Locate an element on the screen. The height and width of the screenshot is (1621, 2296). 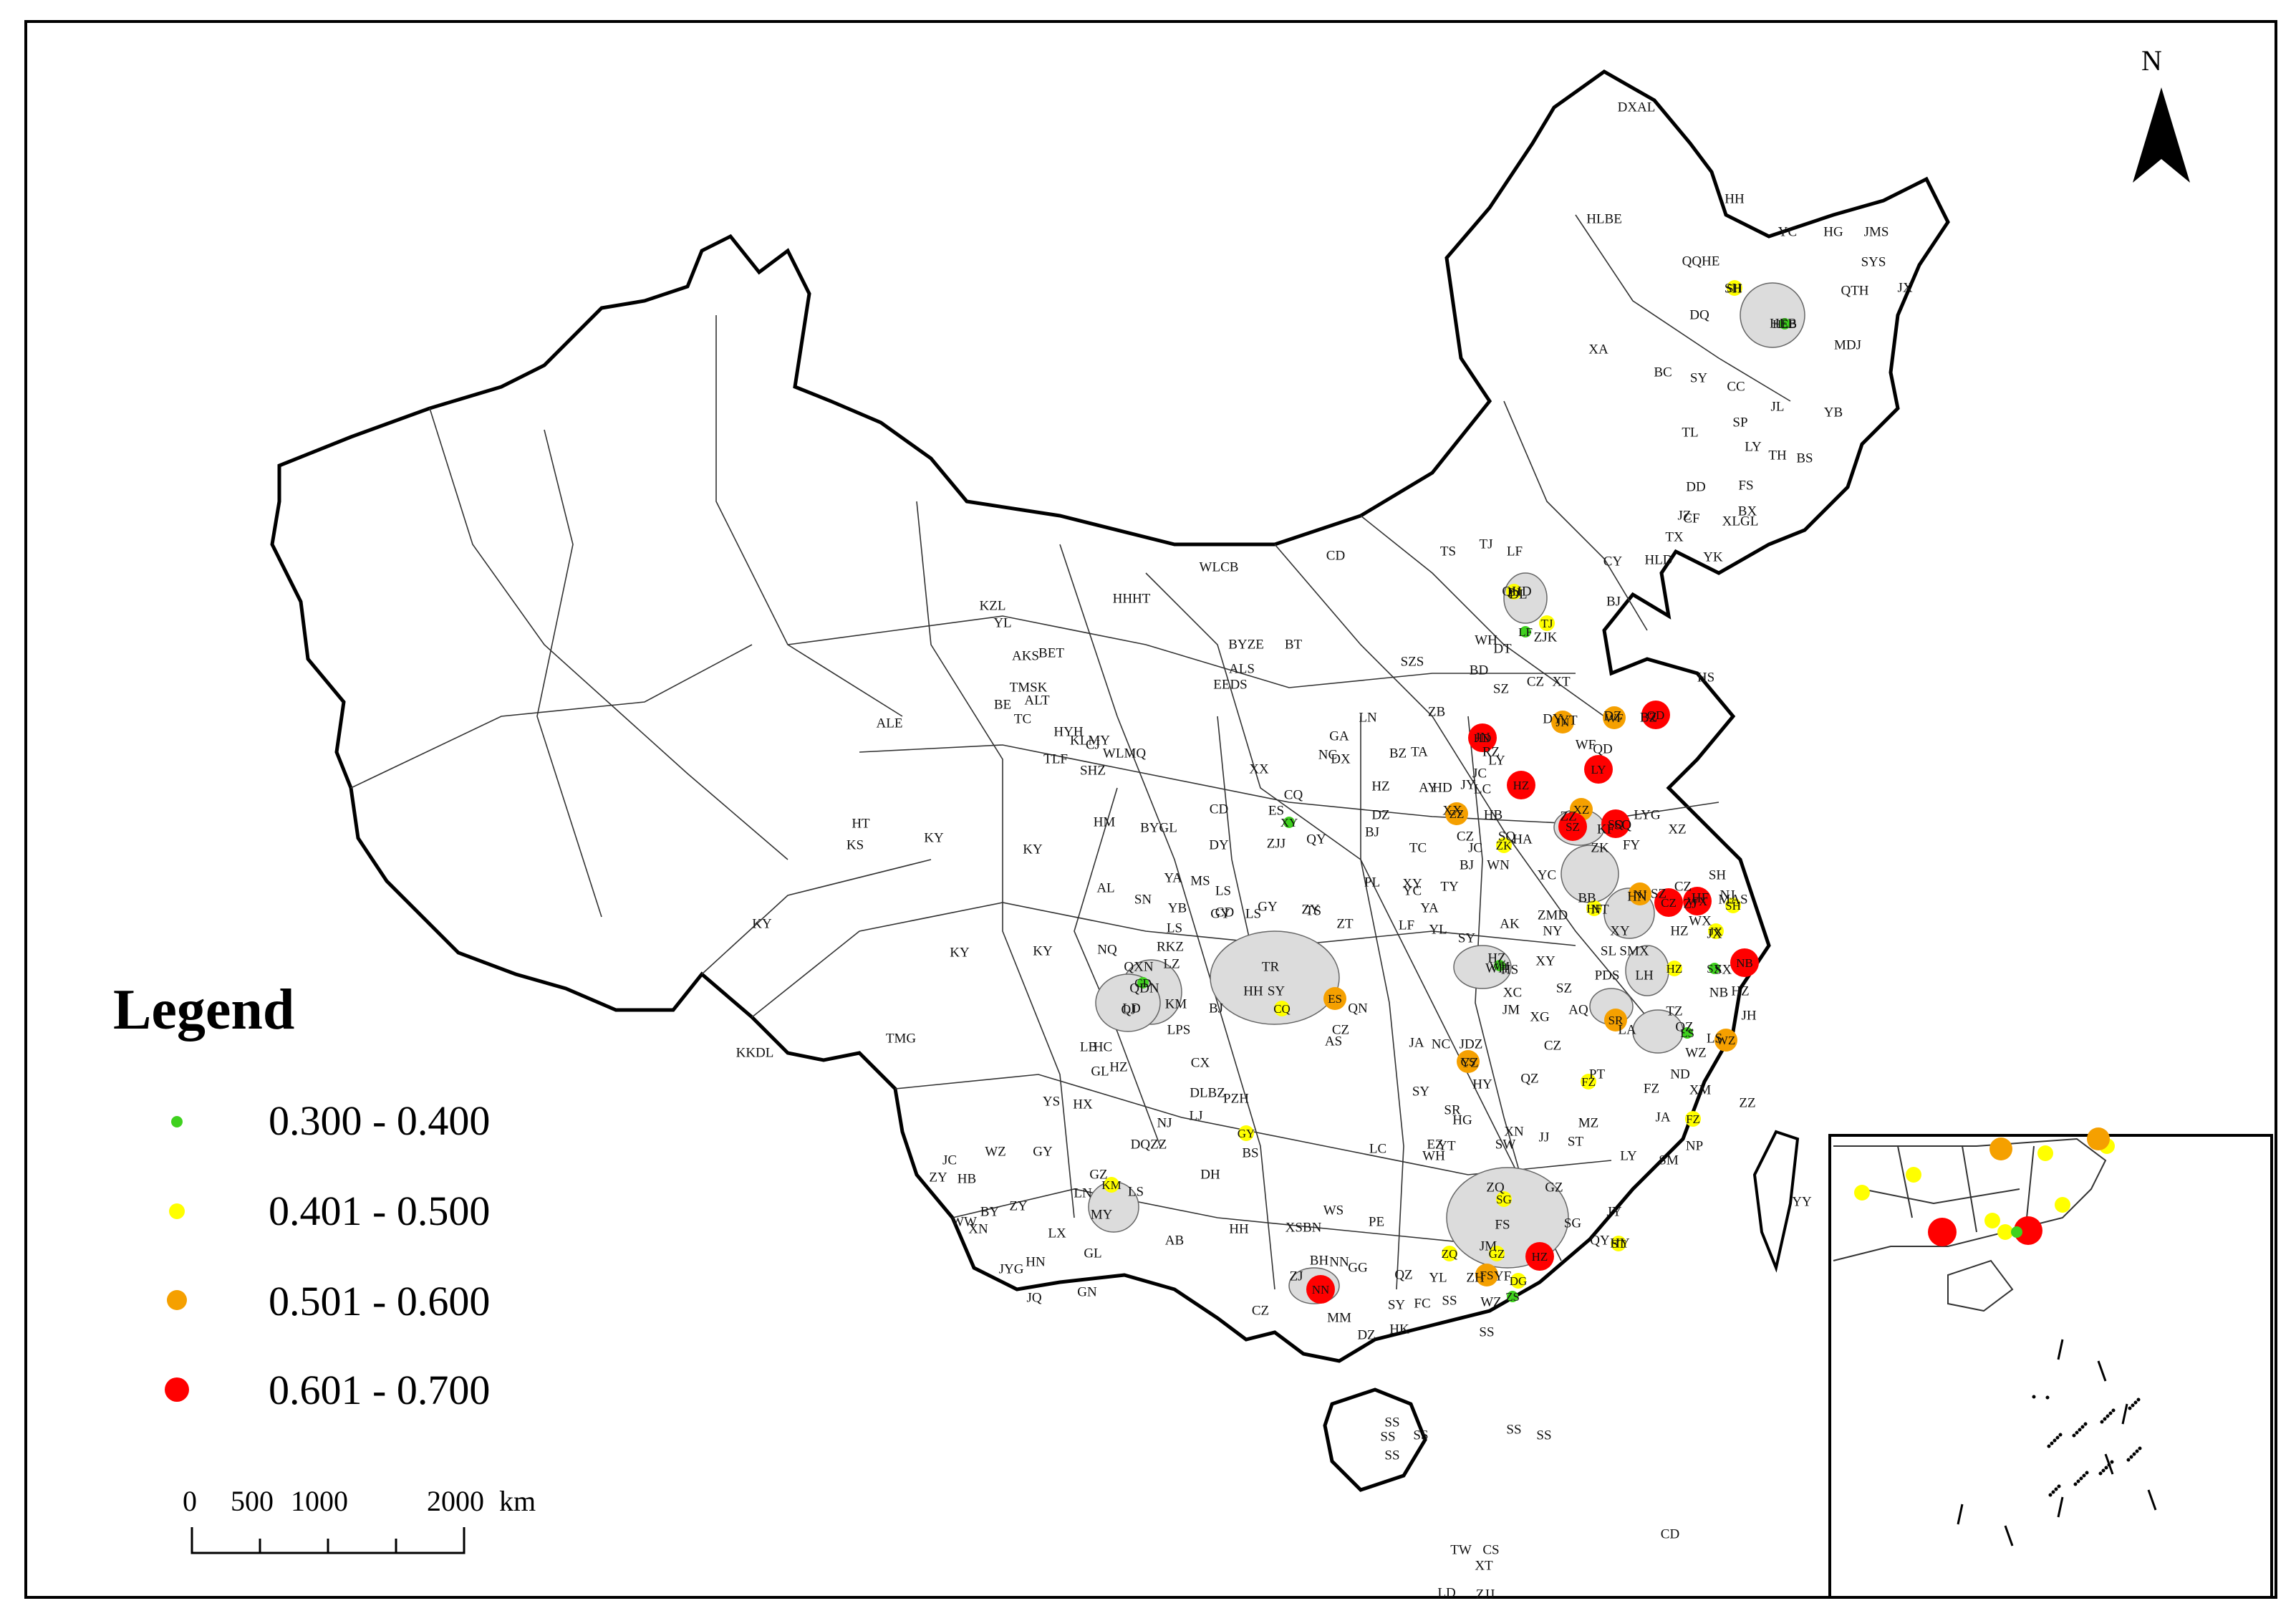
city-code: ZS is located at coordinates (1512, 1297).